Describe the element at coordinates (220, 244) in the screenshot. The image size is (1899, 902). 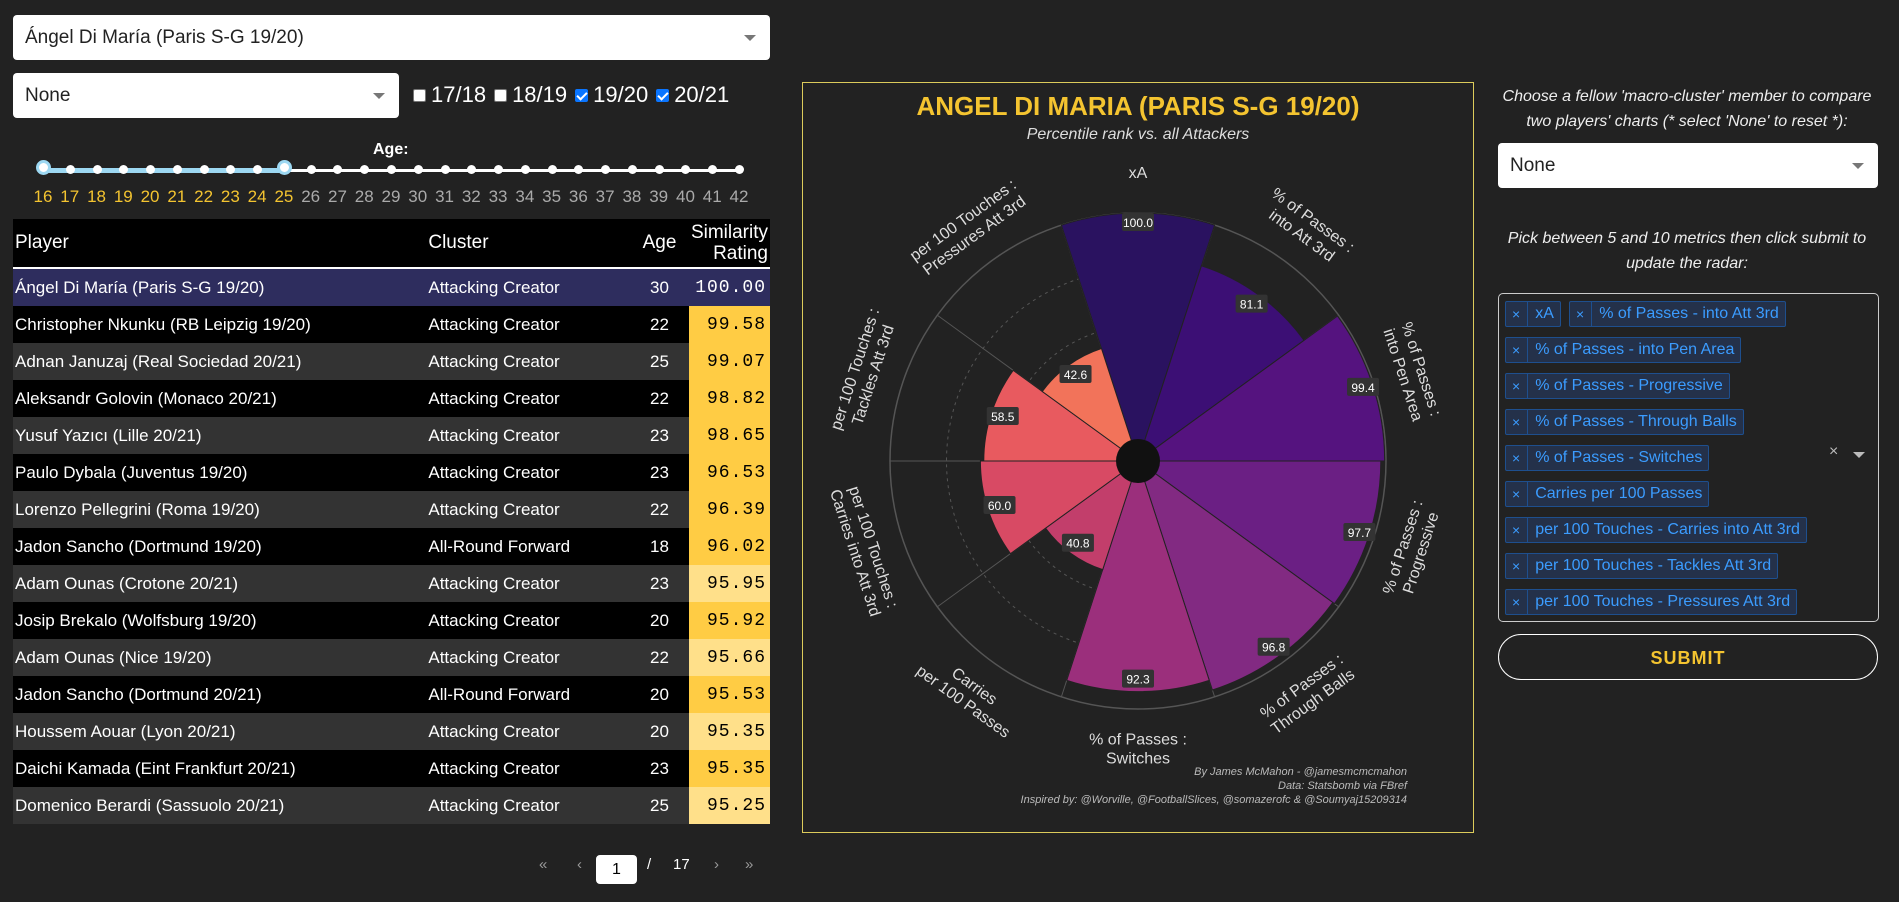
I see `column-header-player: Player` at that location.